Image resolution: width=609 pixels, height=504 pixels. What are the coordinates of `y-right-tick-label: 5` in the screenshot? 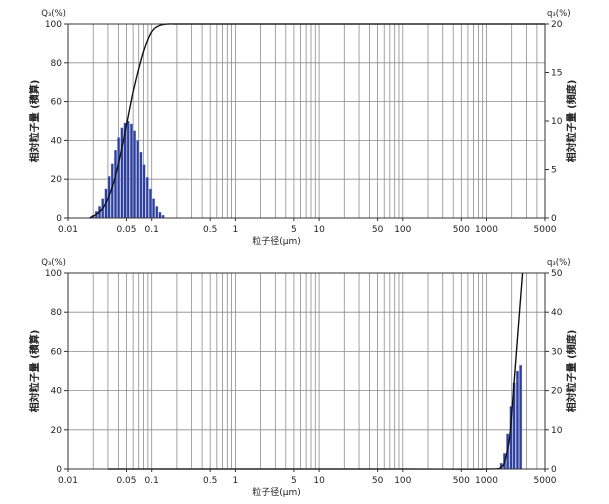 It's located at (554, 171).